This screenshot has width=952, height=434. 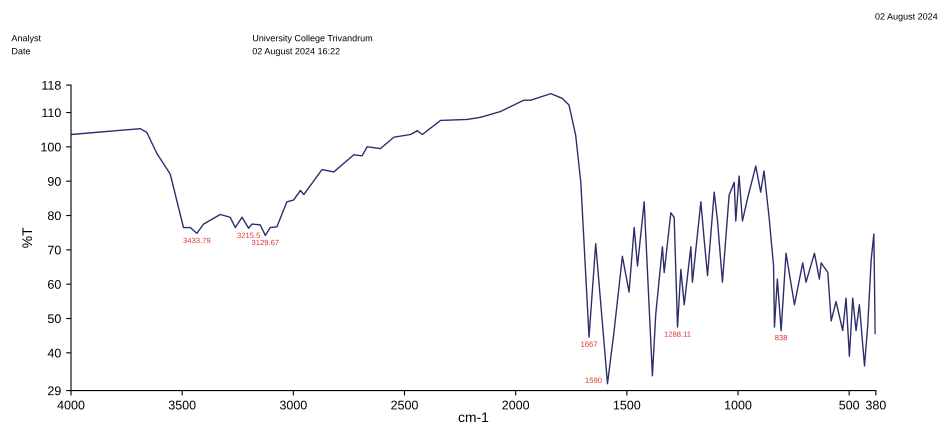 What do you see at coordinates (27, 238) in the screenshot?
I see `y-axis-title: %T` at bounding box center [27, 238].